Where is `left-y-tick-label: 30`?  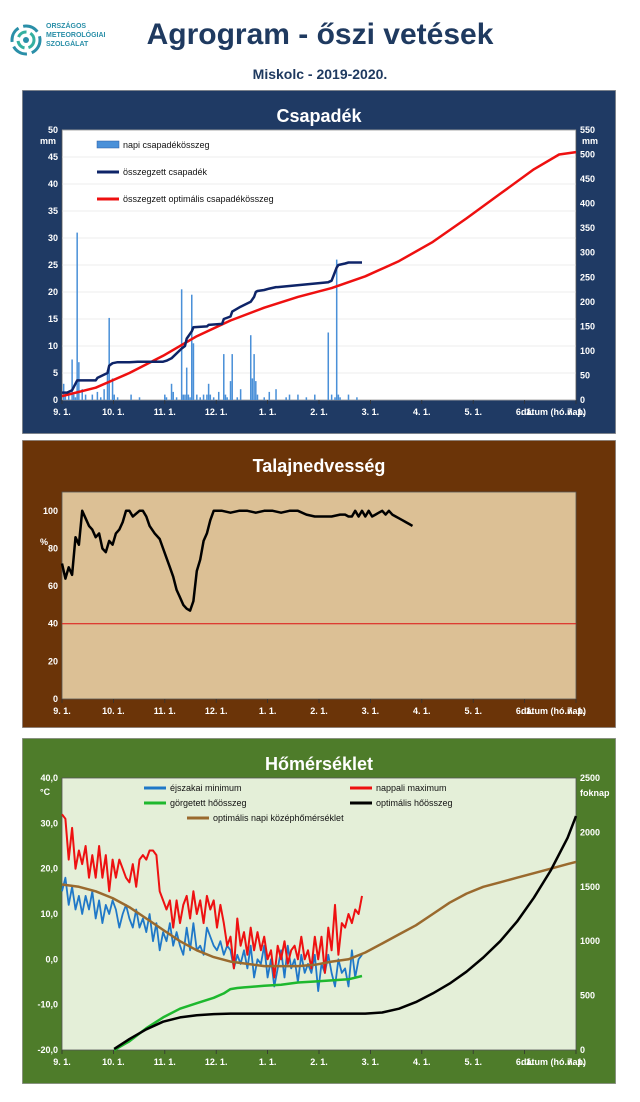 left-y-tick-label: 30 is located at coordinates (53, 238).